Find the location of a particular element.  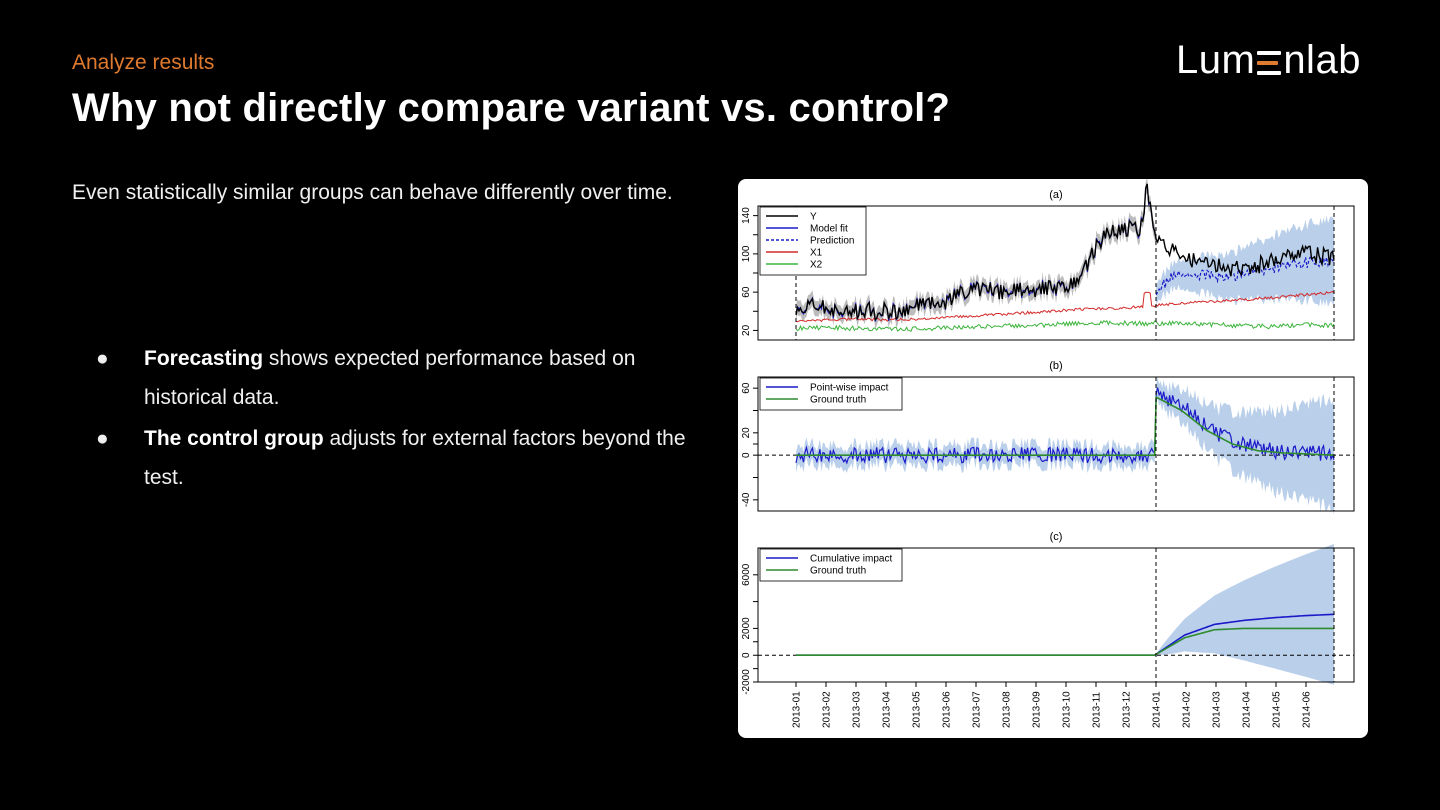

legend-label: Cumulative impact is located at coordinates (851, 559).